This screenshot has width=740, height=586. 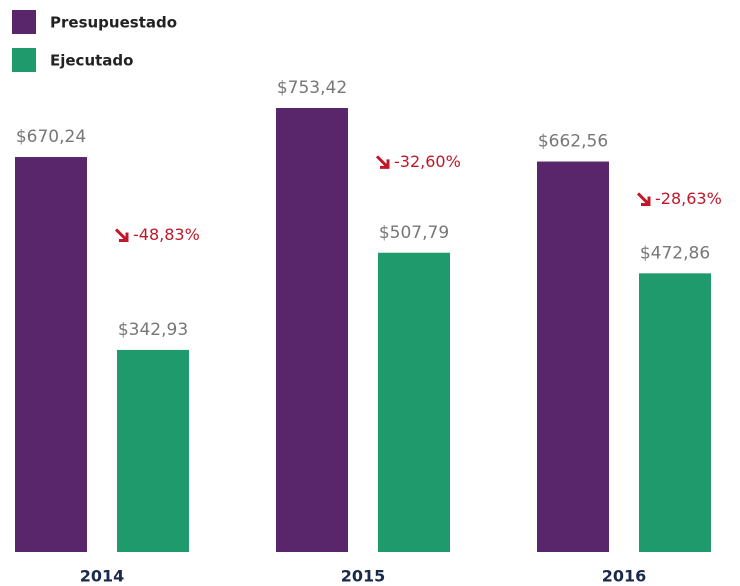 What do you see at coordinates (363, 576) in the screenshot?
I see `x-tick-label: 2015` at bounding box center [363, 576].